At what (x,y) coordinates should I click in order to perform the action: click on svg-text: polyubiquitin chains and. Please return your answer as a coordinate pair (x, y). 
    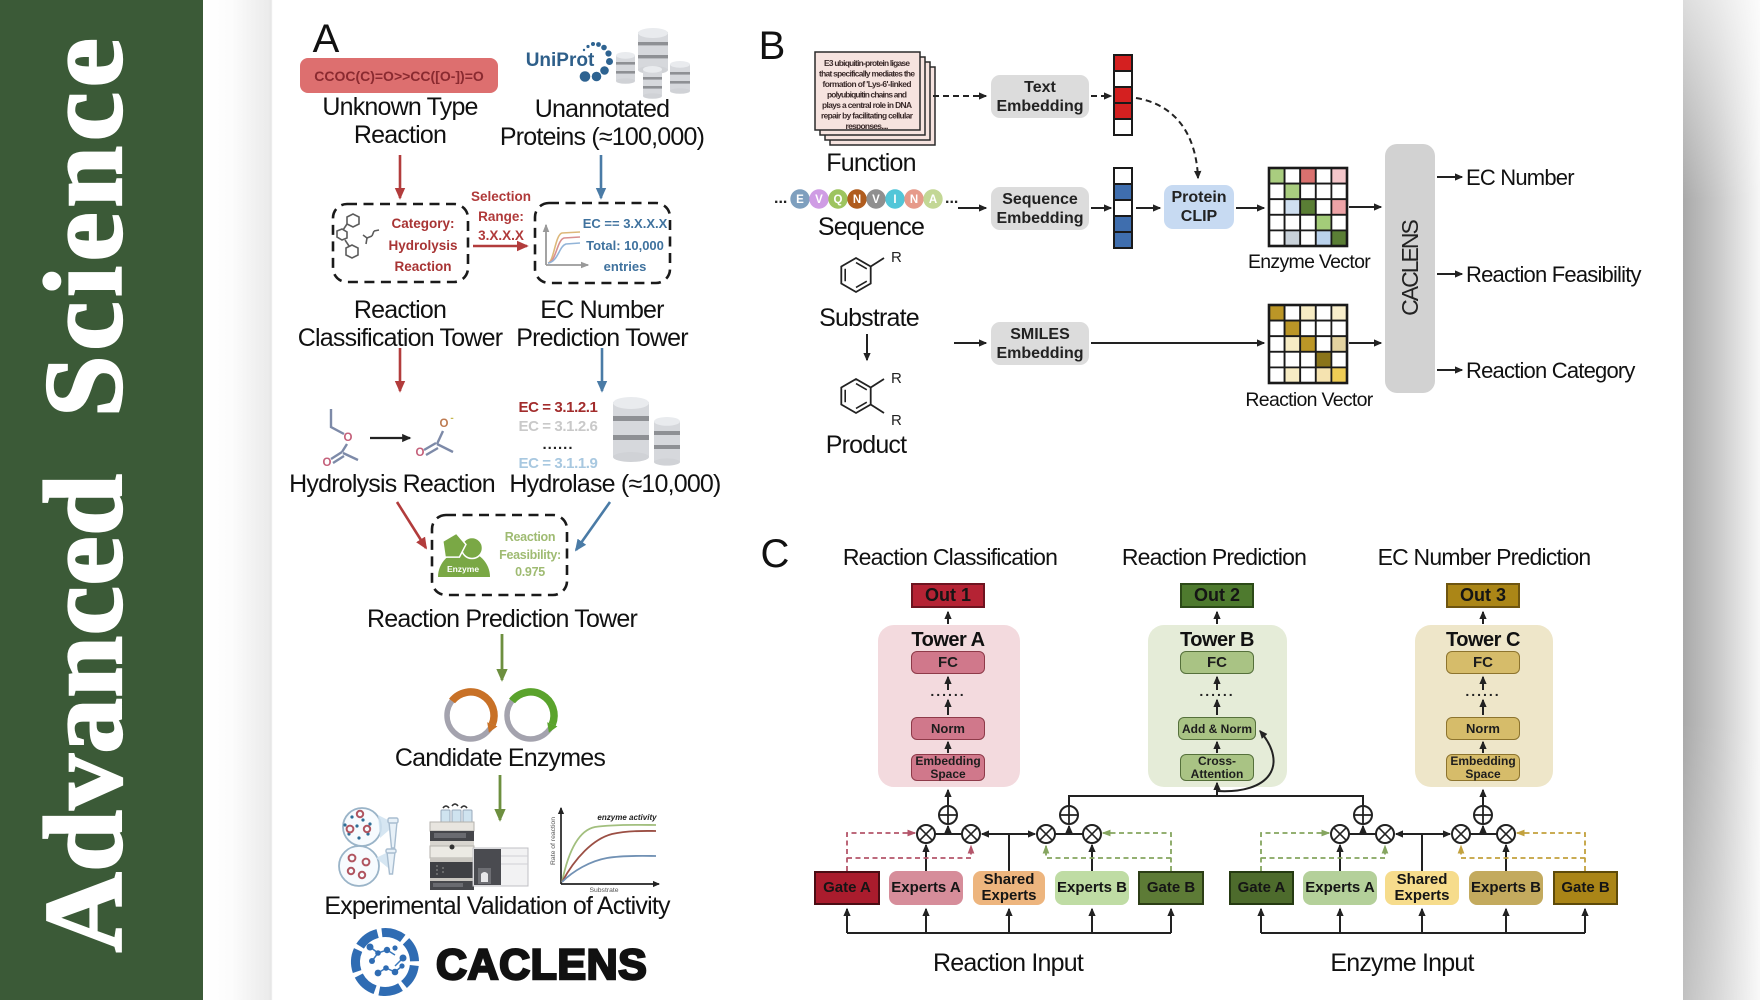
    Looking at the image, I should click on (867, 95).